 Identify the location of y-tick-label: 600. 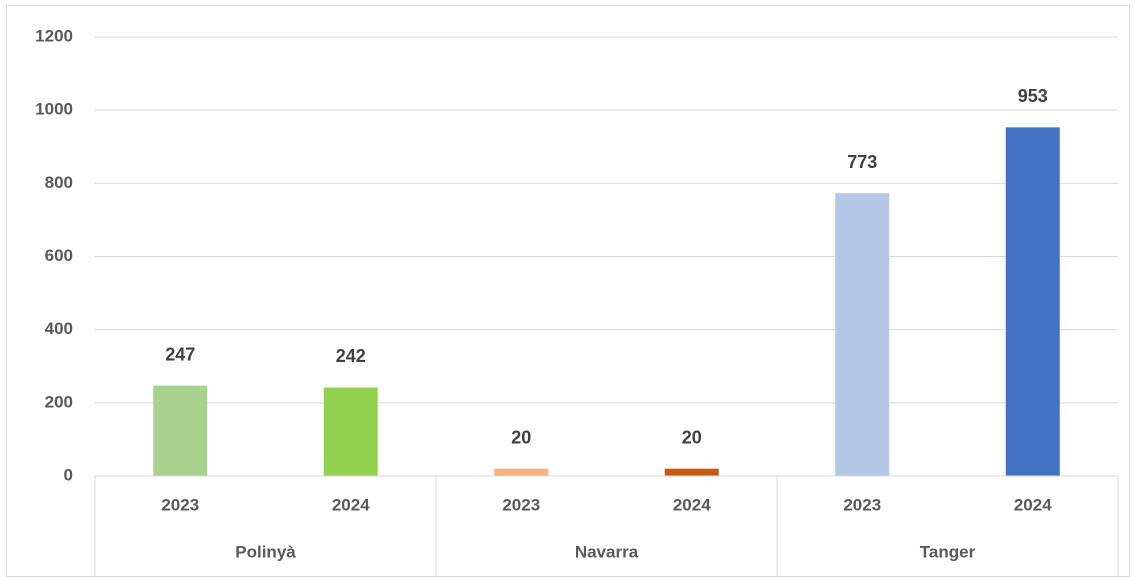
(59, 255).